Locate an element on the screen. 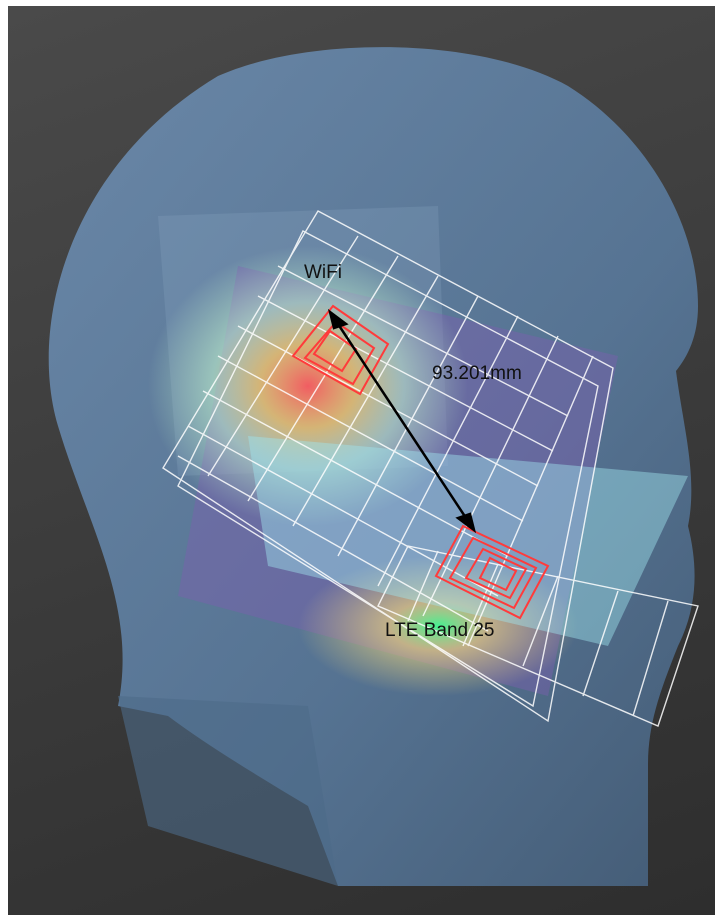 This screenshot has width=719, height=921. wifi-antenna-marker is located at coordinates (340, 350).